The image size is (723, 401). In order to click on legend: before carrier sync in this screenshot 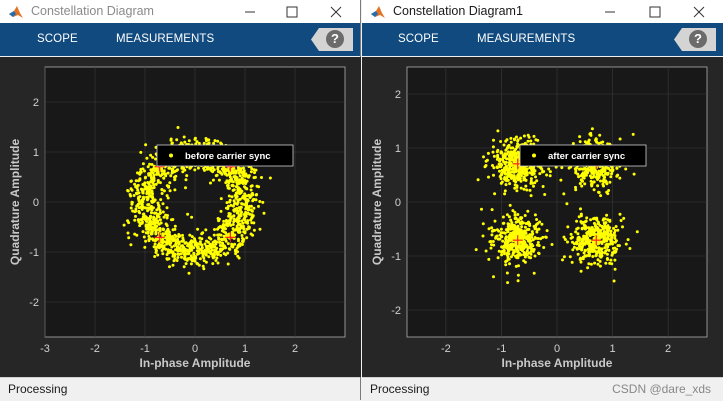, I will do `click(225, 155)`.